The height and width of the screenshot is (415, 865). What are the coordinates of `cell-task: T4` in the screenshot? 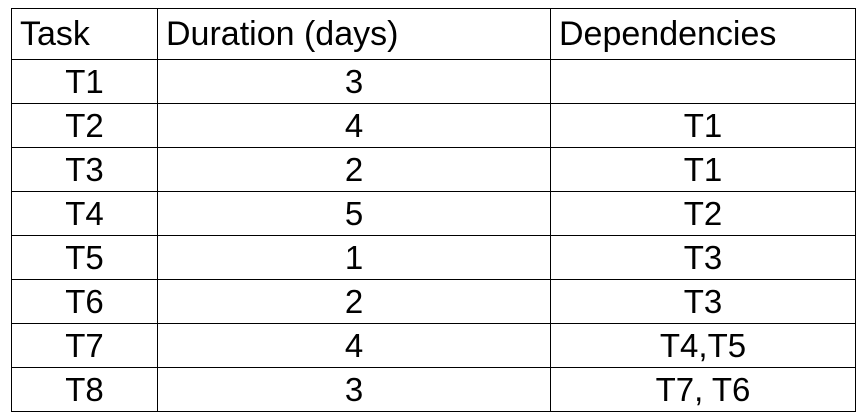 It's located at (84, 213).